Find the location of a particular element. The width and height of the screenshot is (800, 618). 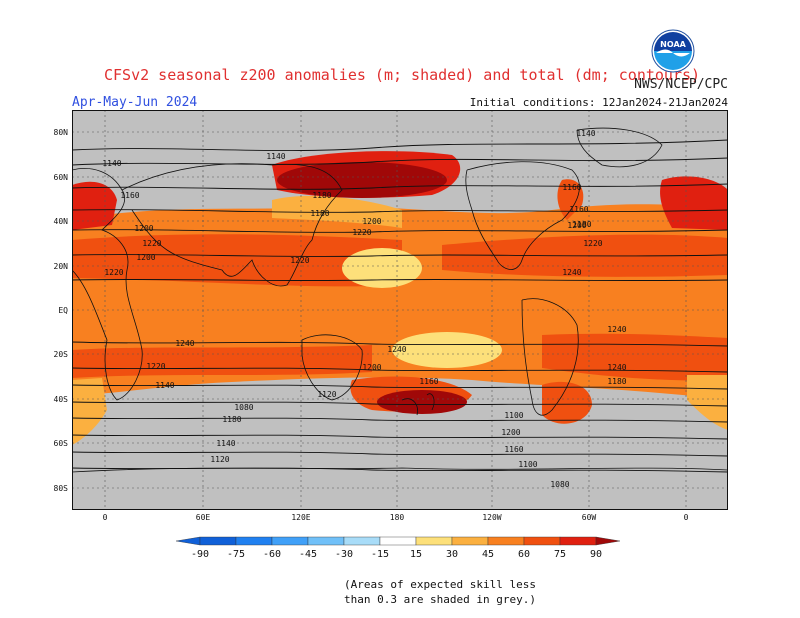

colorbar-label: 90 is located at coordinates (596, 554).